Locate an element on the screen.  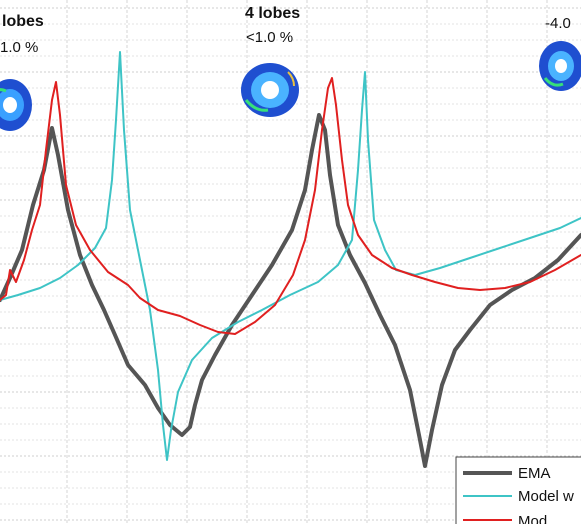
legend-label-ema: EMA is located at coordinates (534, 473).